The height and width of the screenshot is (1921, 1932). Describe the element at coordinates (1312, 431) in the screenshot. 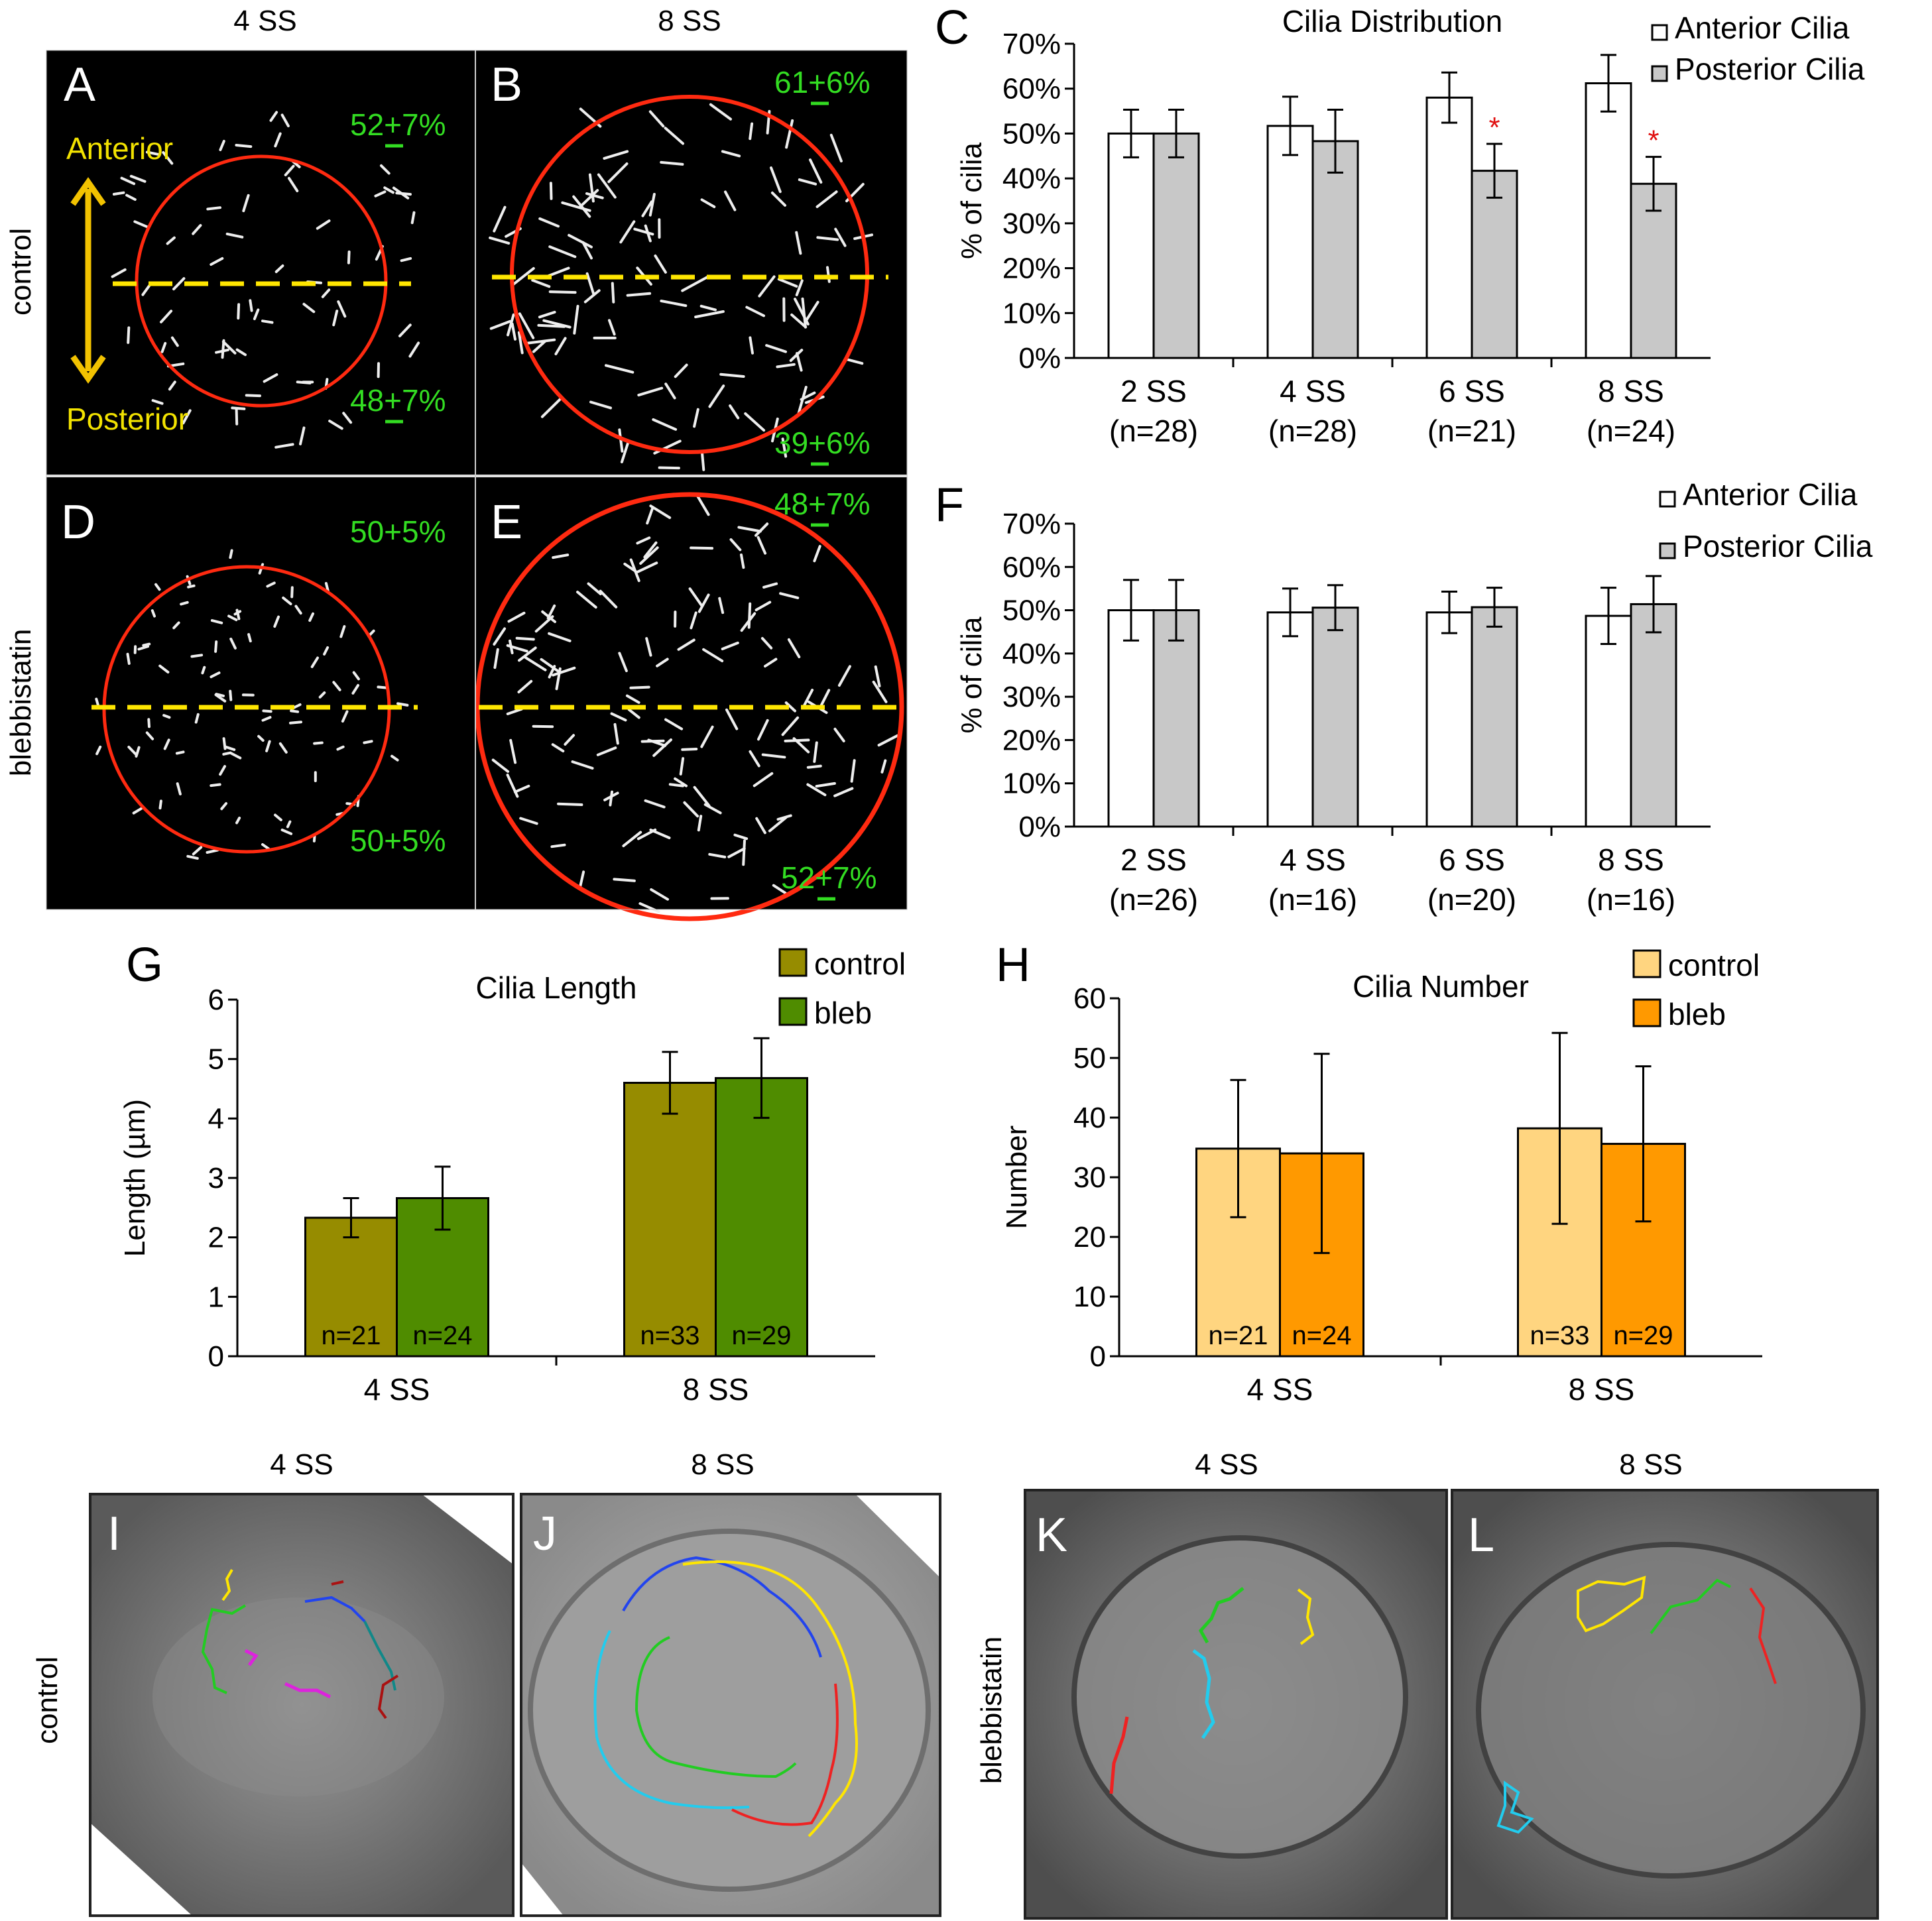

I see `x-category-n: (n=28)` at that location.